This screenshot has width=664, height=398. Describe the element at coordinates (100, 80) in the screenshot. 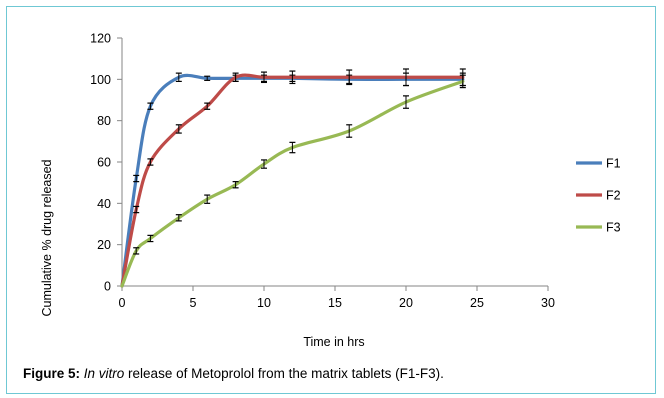

I see `y-tick-label: 100` at that location.